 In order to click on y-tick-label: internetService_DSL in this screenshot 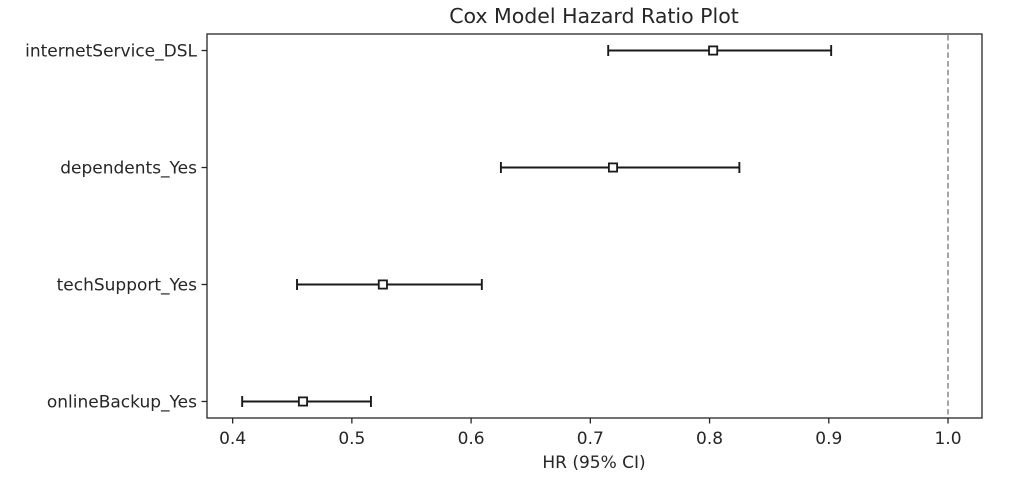, I will do `click(111, 52)`.